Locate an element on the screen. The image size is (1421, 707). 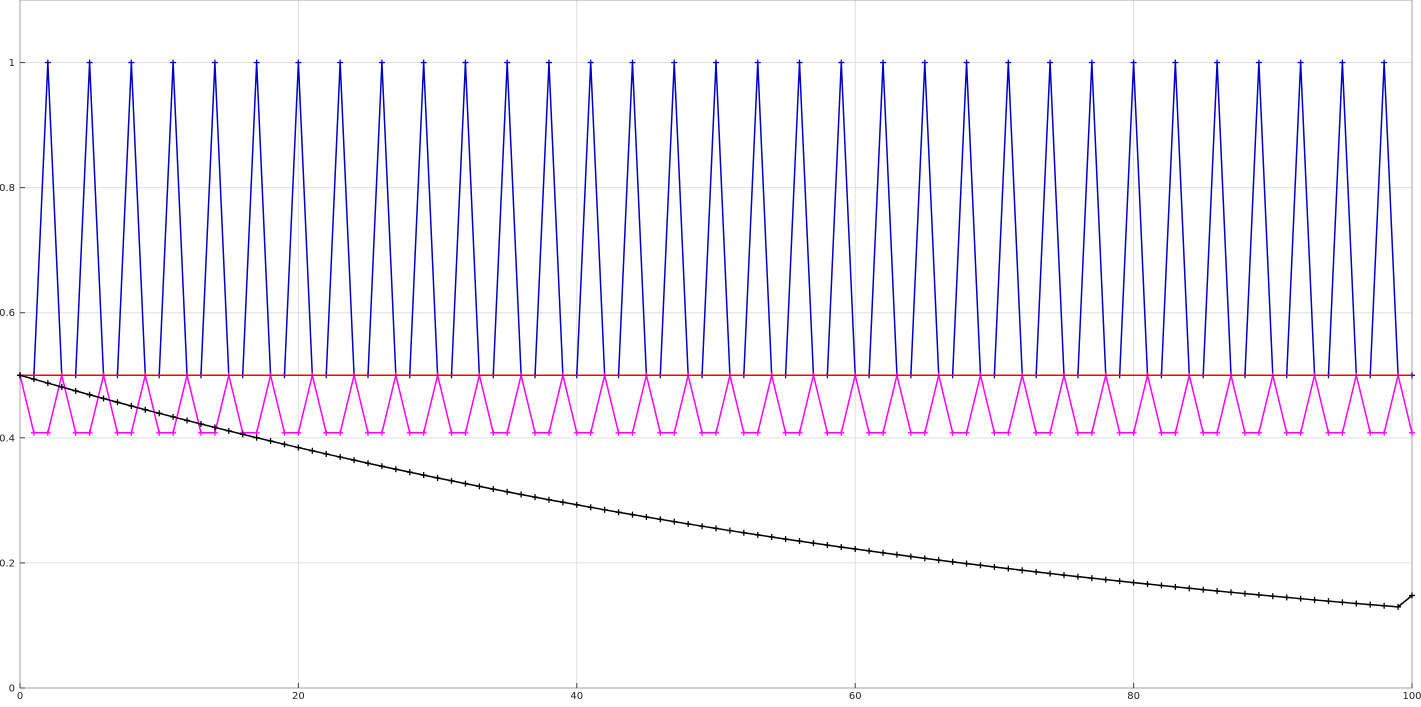
y-tick-label: 1 is located at coordinates (12, 63).